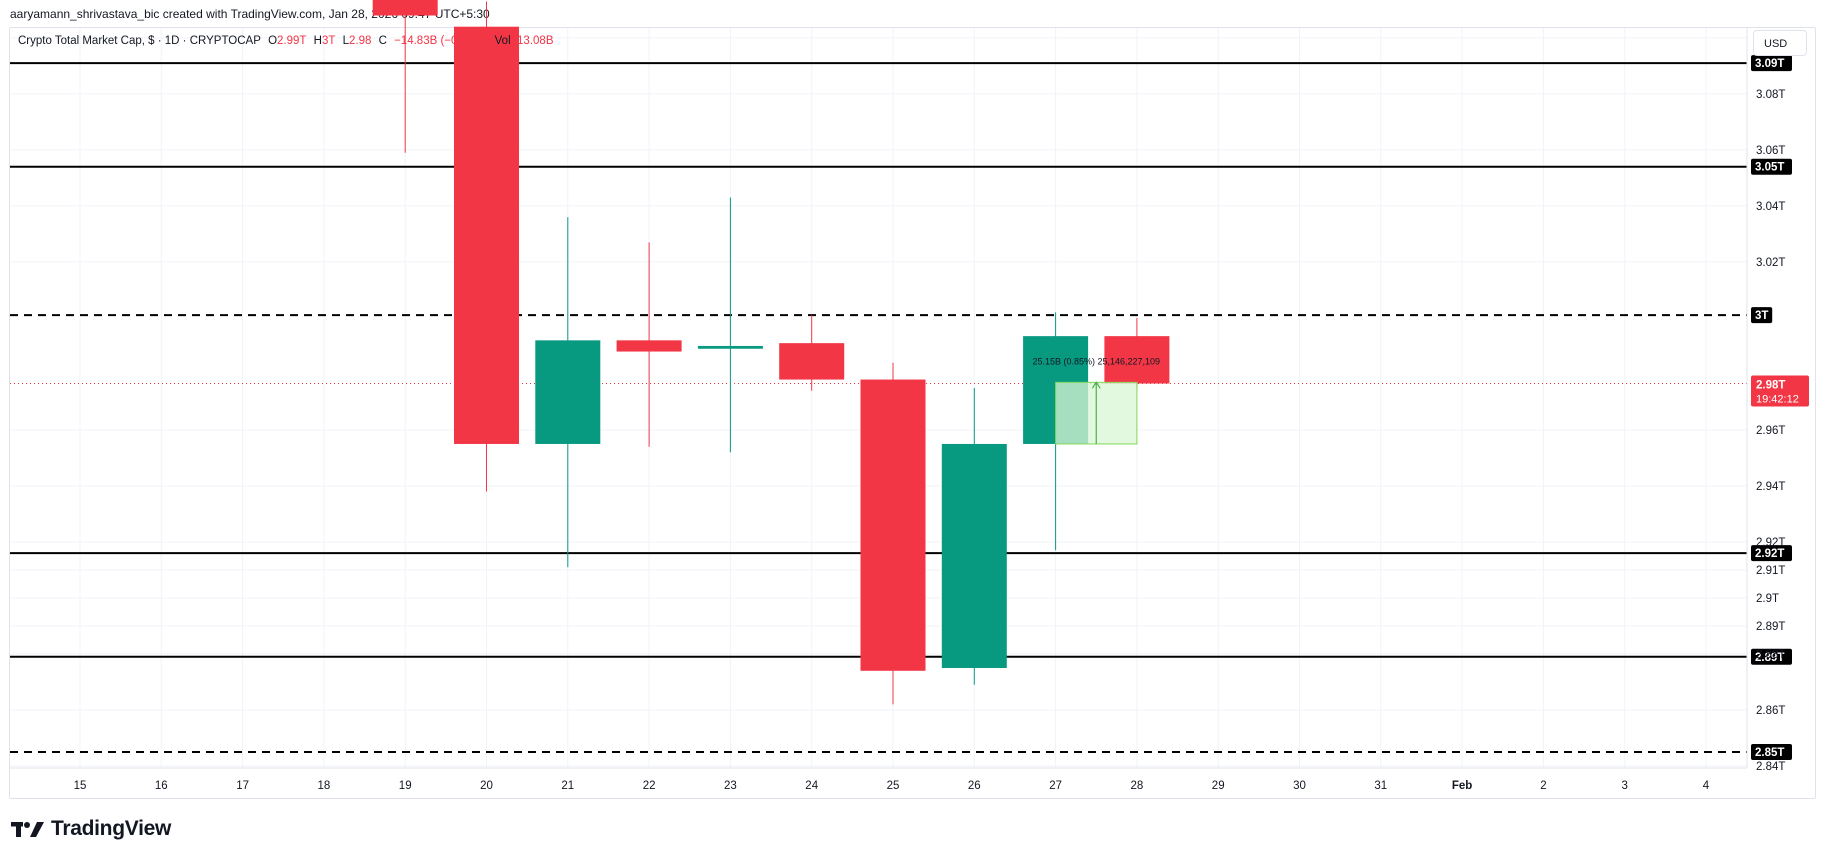  I want to click on volume-value: 213.08B, so click(532, 41).